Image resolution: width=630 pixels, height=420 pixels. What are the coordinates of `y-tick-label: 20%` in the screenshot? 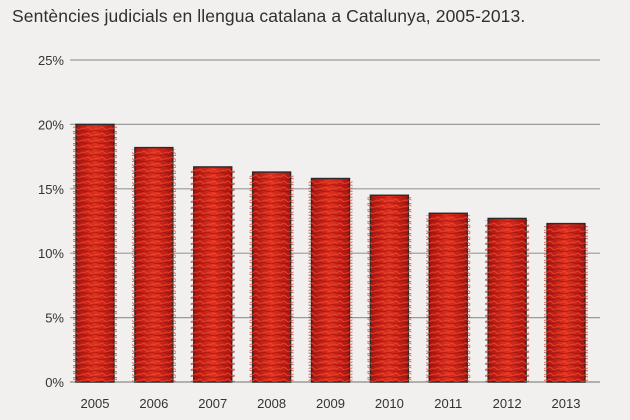 It's located at (51, 124).